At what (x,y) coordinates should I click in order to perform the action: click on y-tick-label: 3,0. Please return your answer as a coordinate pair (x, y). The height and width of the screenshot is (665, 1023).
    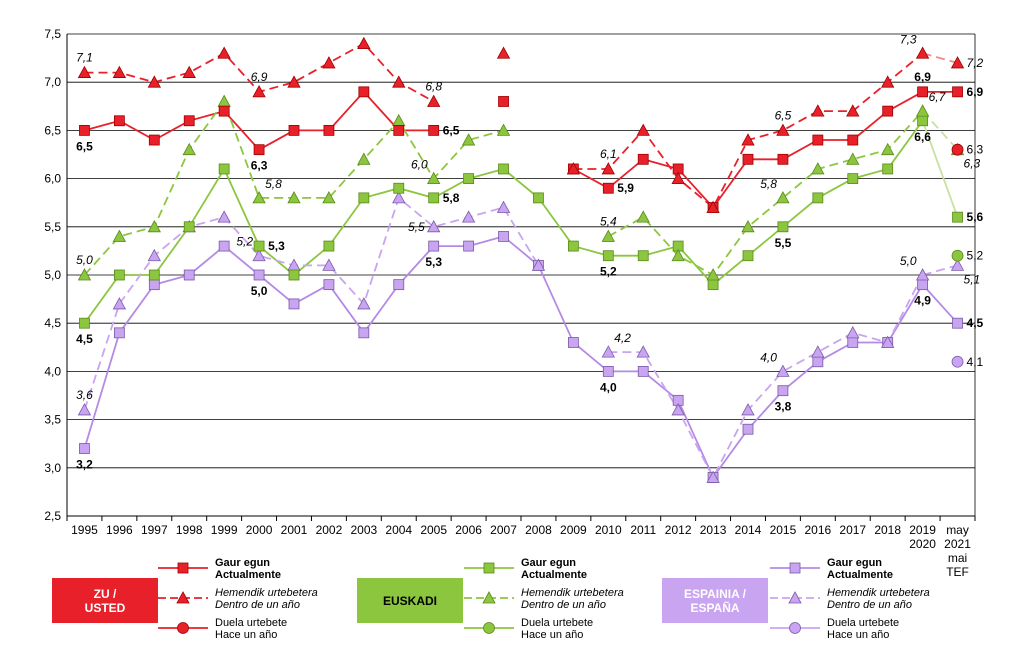
    Looking at the image, I should click on (52, 468).